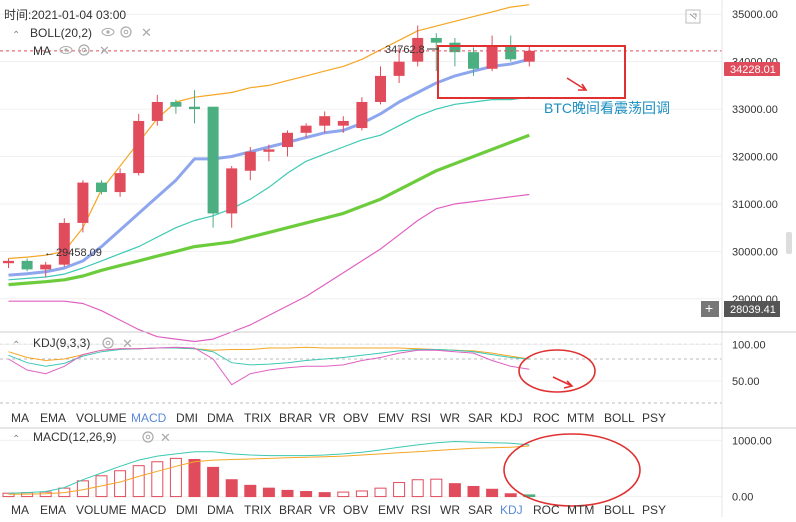 Image resolution: width=796 pixels, height=522 pixels. I want to click on scroll-handle, so click(789, 243).